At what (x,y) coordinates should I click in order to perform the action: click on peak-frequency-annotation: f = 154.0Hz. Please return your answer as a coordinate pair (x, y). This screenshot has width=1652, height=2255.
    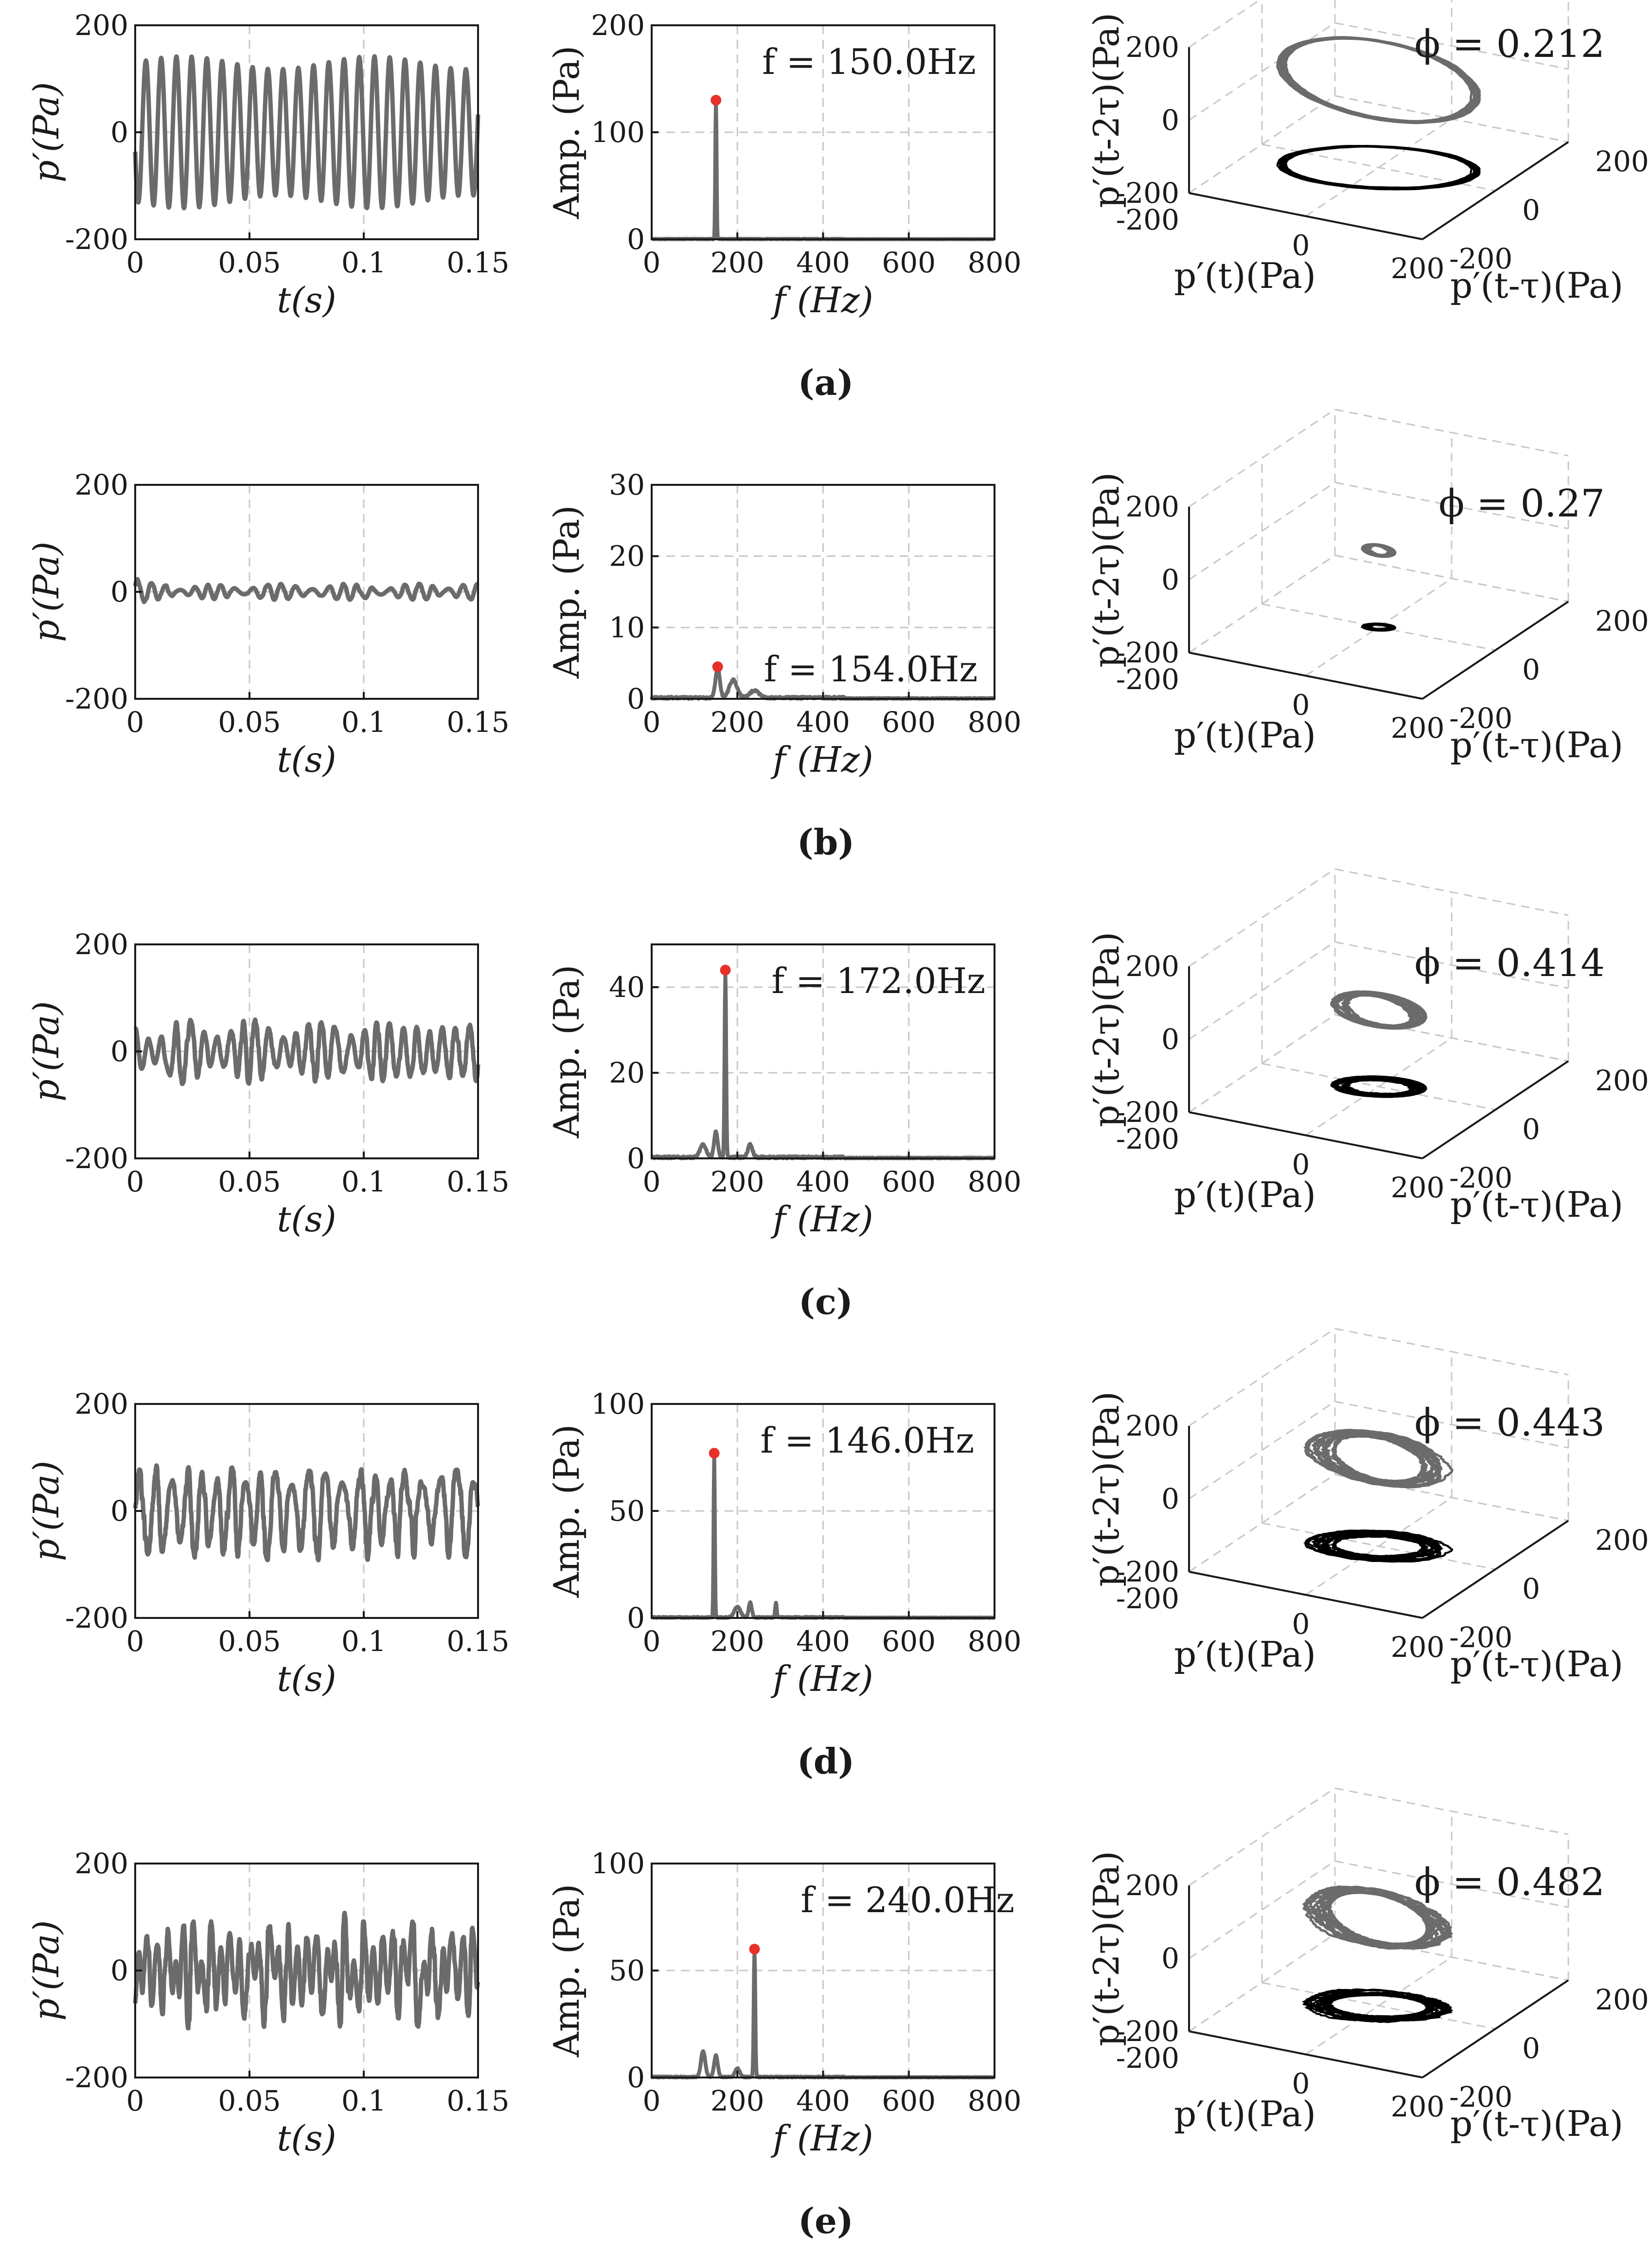
    Looking at the image, I should click on (871, 669).